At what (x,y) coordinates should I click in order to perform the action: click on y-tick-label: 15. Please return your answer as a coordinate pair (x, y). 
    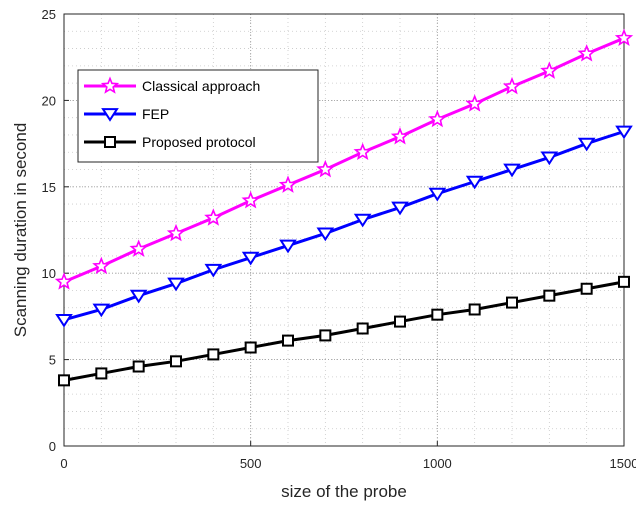
    Looking at the image, I should click on (49, 187).